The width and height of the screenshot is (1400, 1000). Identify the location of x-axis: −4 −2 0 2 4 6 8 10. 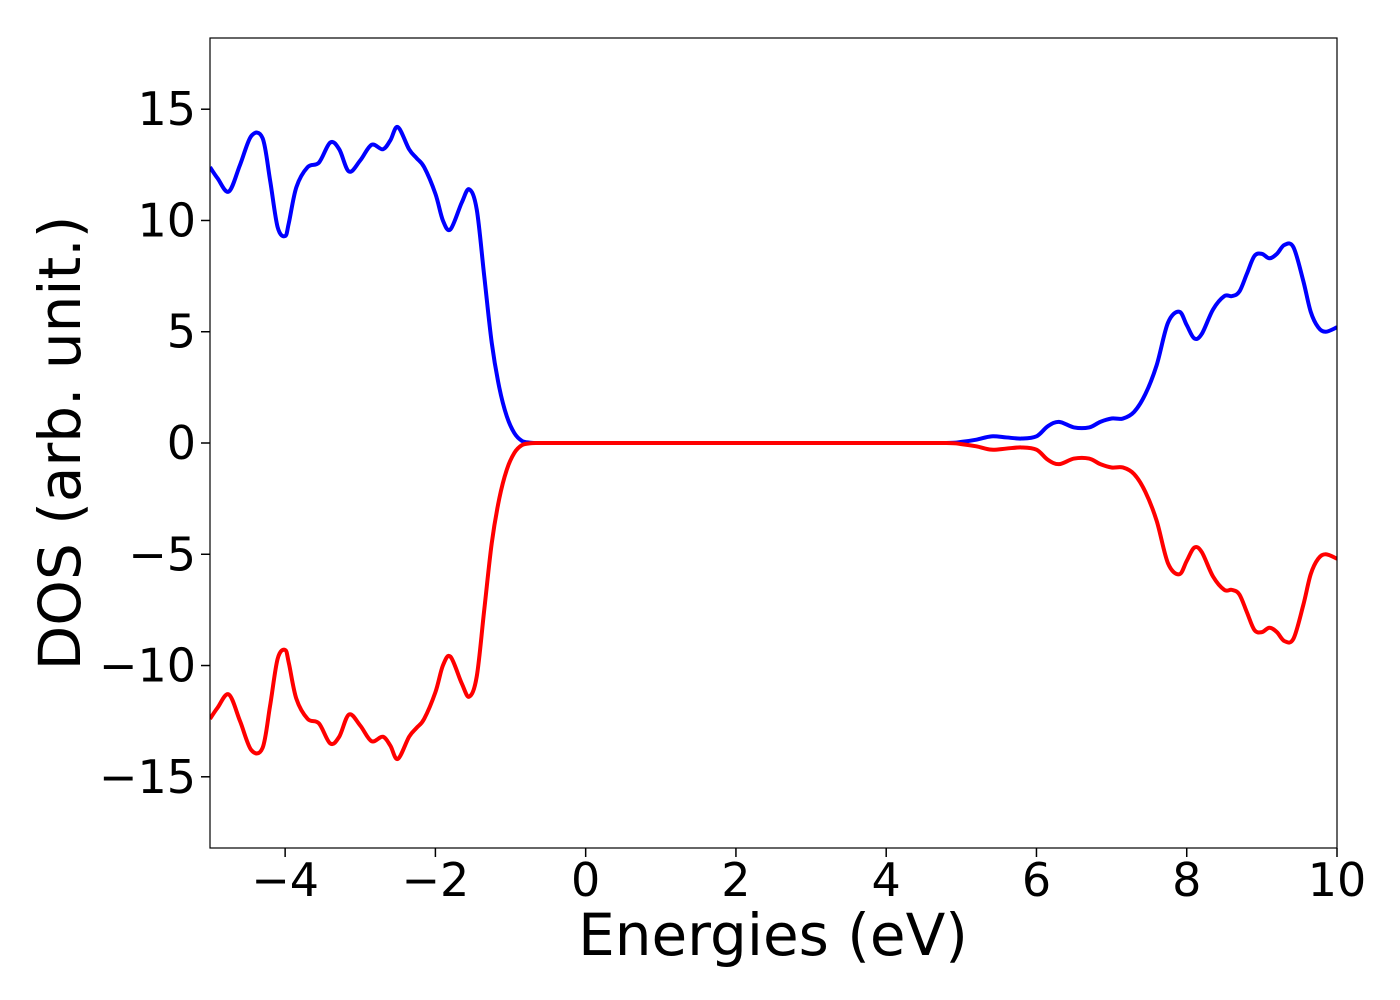
(808, 877).